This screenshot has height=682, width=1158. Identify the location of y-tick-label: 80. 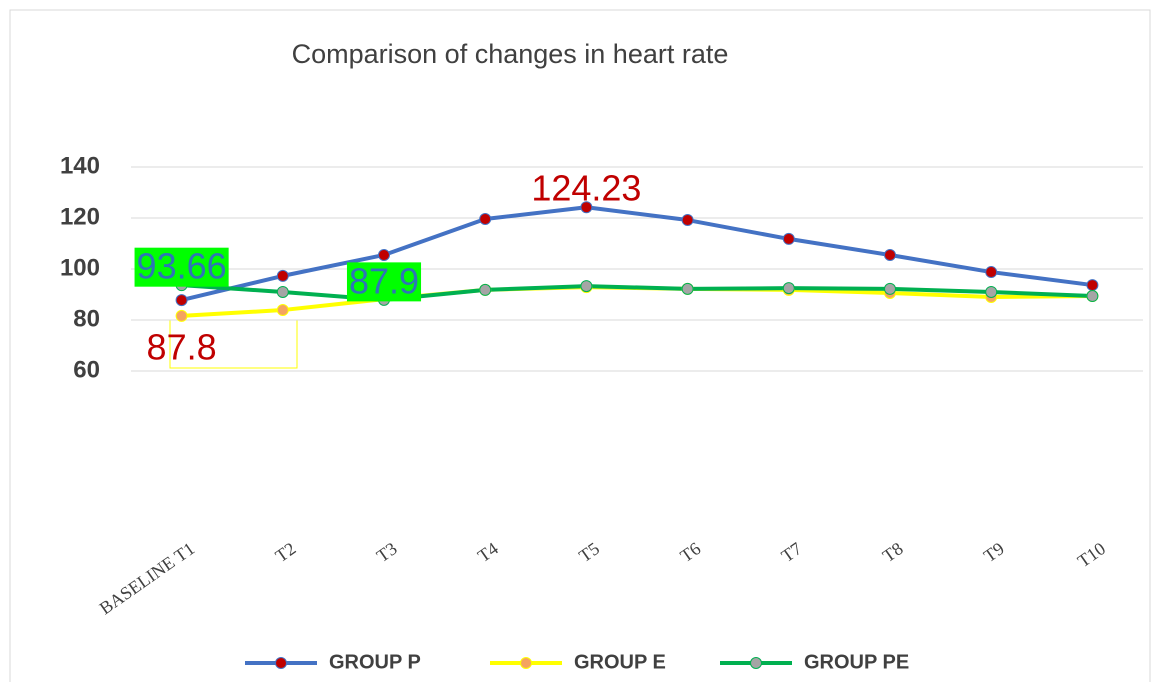
(86, 318).